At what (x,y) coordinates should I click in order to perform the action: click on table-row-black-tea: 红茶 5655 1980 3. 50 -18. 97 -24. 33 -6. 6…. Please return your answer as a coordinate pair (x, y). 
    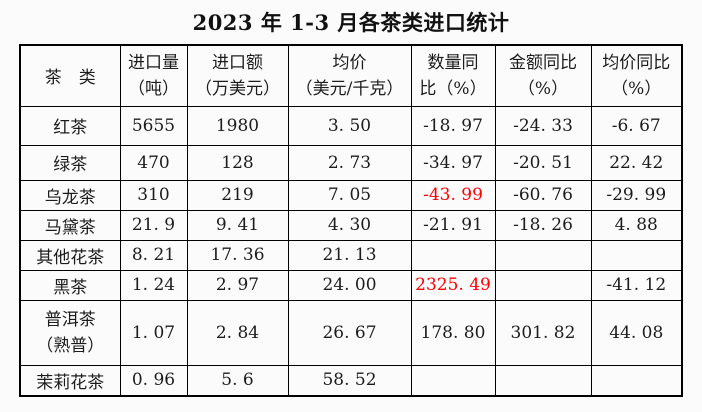
    Looking at the image, I should click on (351, 125).